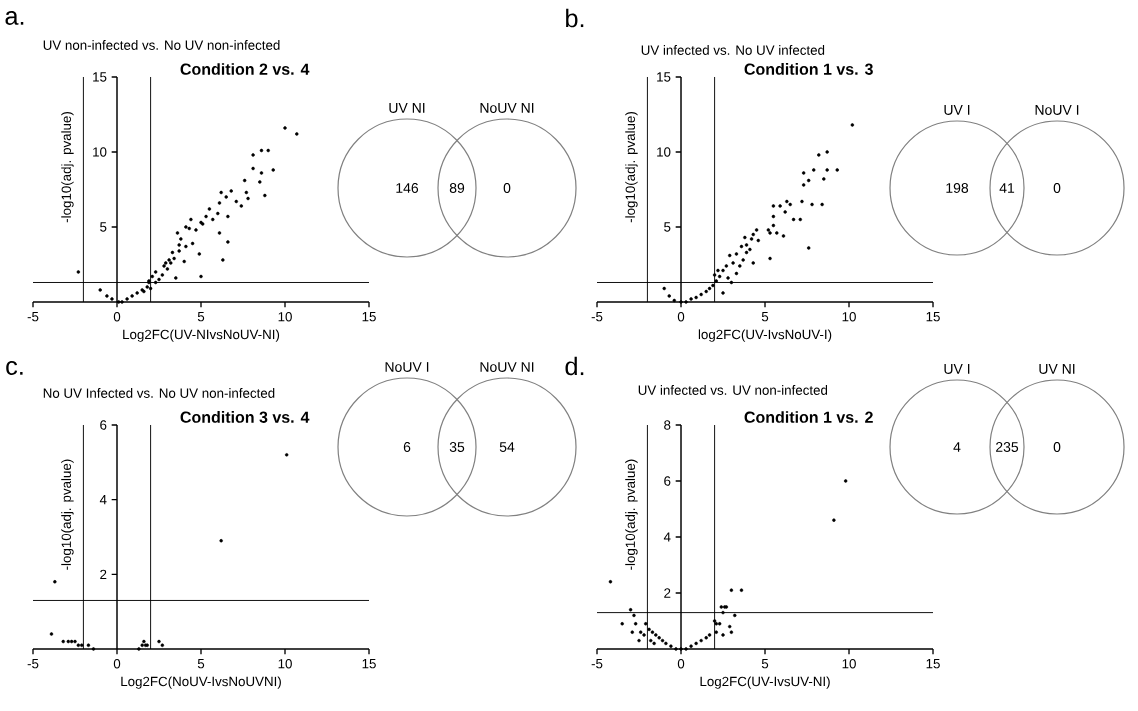  I want to click on data-label: 6, so click(407, 447).